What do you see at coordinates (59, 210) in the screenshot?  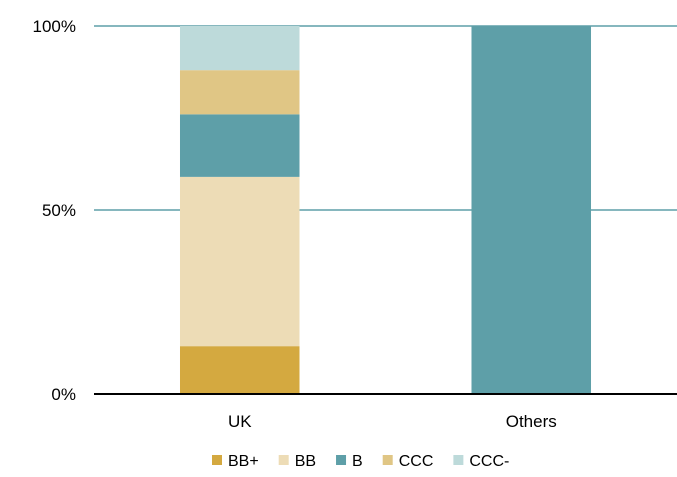 I see `y-tick-label: 50%` at bounding box center [59, 210].